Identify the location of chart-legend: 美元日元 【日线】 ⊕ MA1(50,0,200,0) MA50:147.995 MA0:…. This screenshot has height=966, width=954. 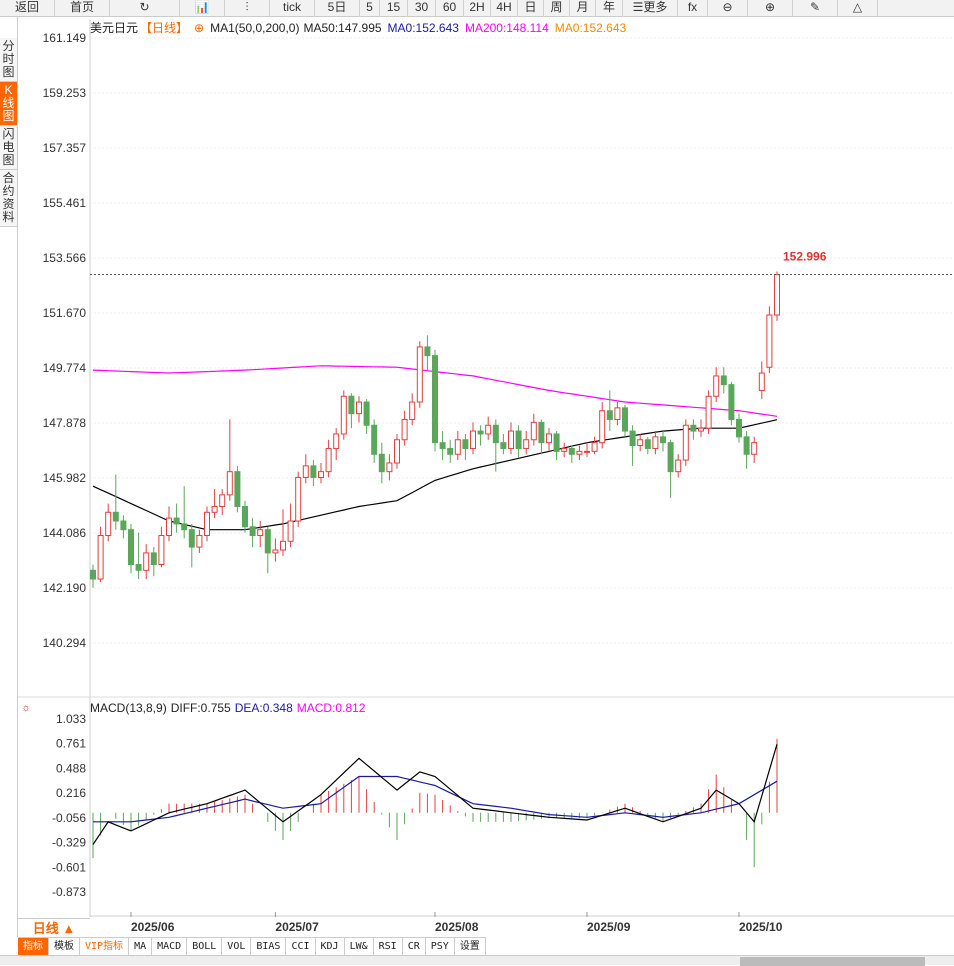
(361, 27).